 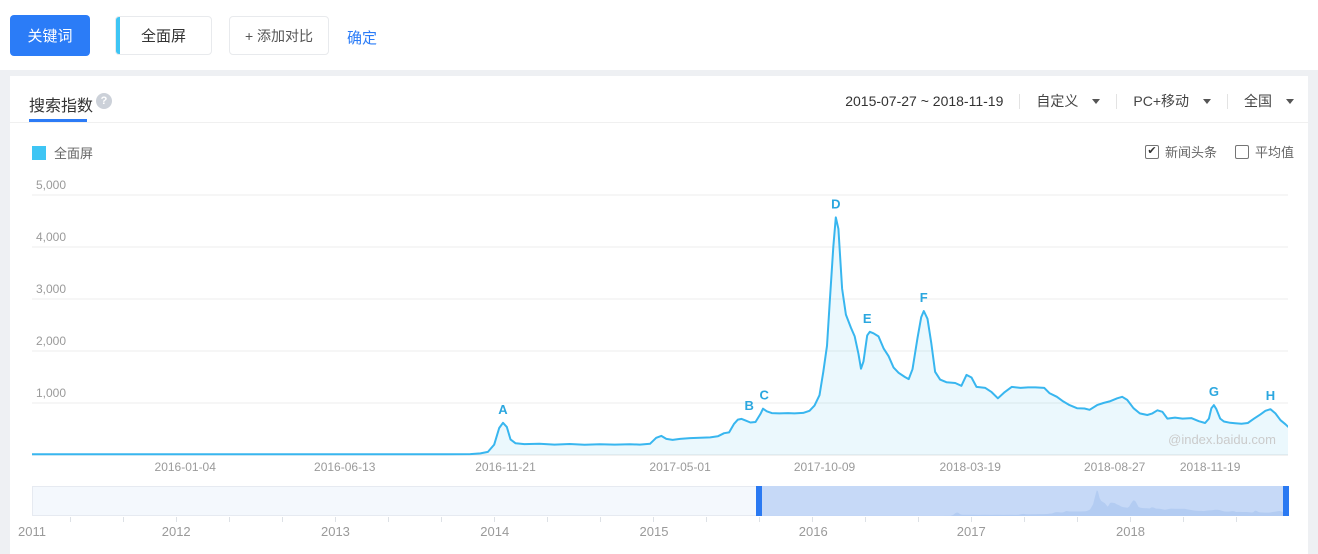 I want to click on x-axis-label: 2017-05-01, so click(x=680, y=467).